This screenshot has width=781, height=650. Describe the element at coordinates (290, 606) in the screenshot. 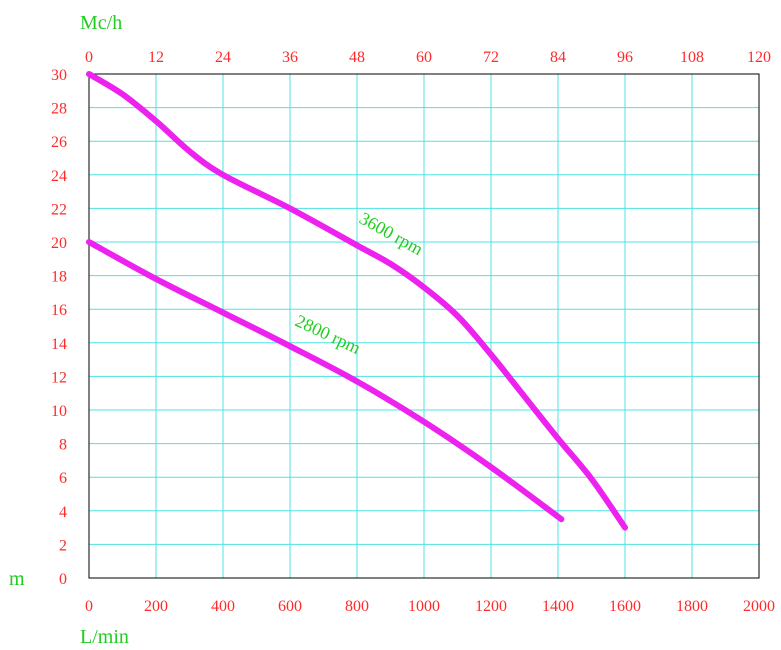

I see `x-bottom-tick-label: 600` at that location.